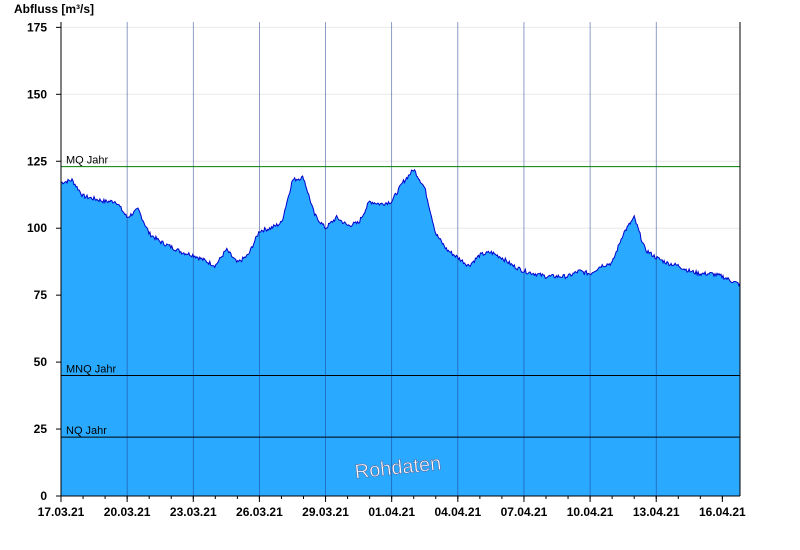 Image resolution: width=800 pixels, height=550 pixels. What do you see at coordinates (37, 228) in the screenshot?
I see `y-tick-label: 100` at bounding box center [37, 228].